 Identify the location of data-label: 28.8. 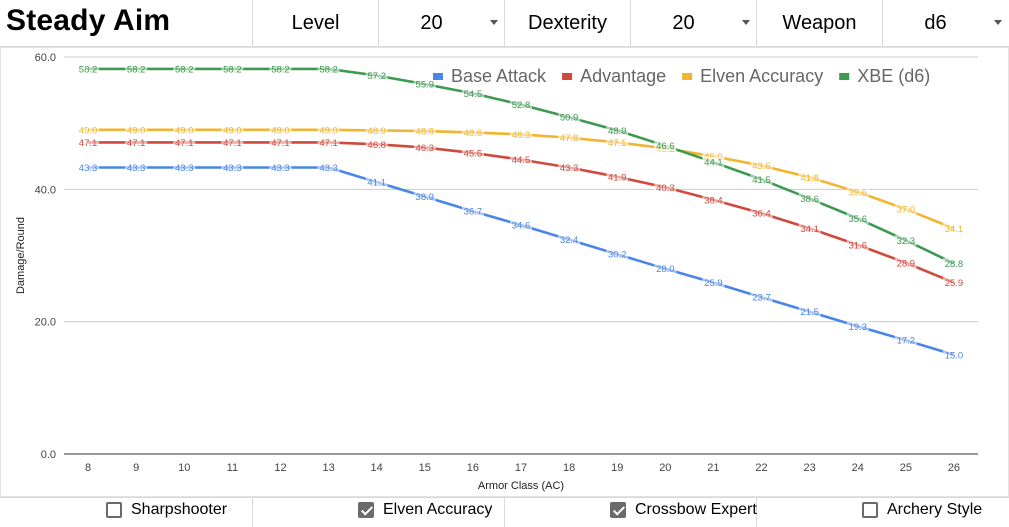
(954, 264).